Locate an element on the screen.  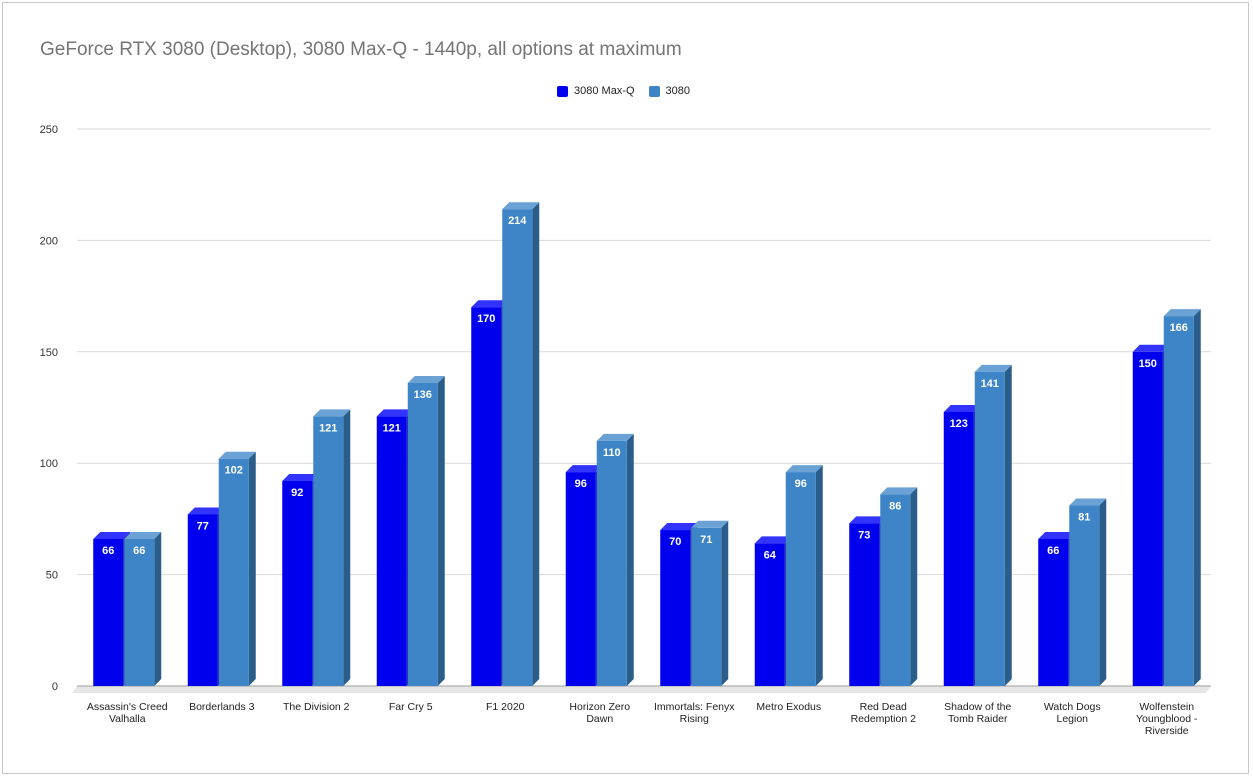
x-tick-label: Legion is located at coordinates (1072, 719).